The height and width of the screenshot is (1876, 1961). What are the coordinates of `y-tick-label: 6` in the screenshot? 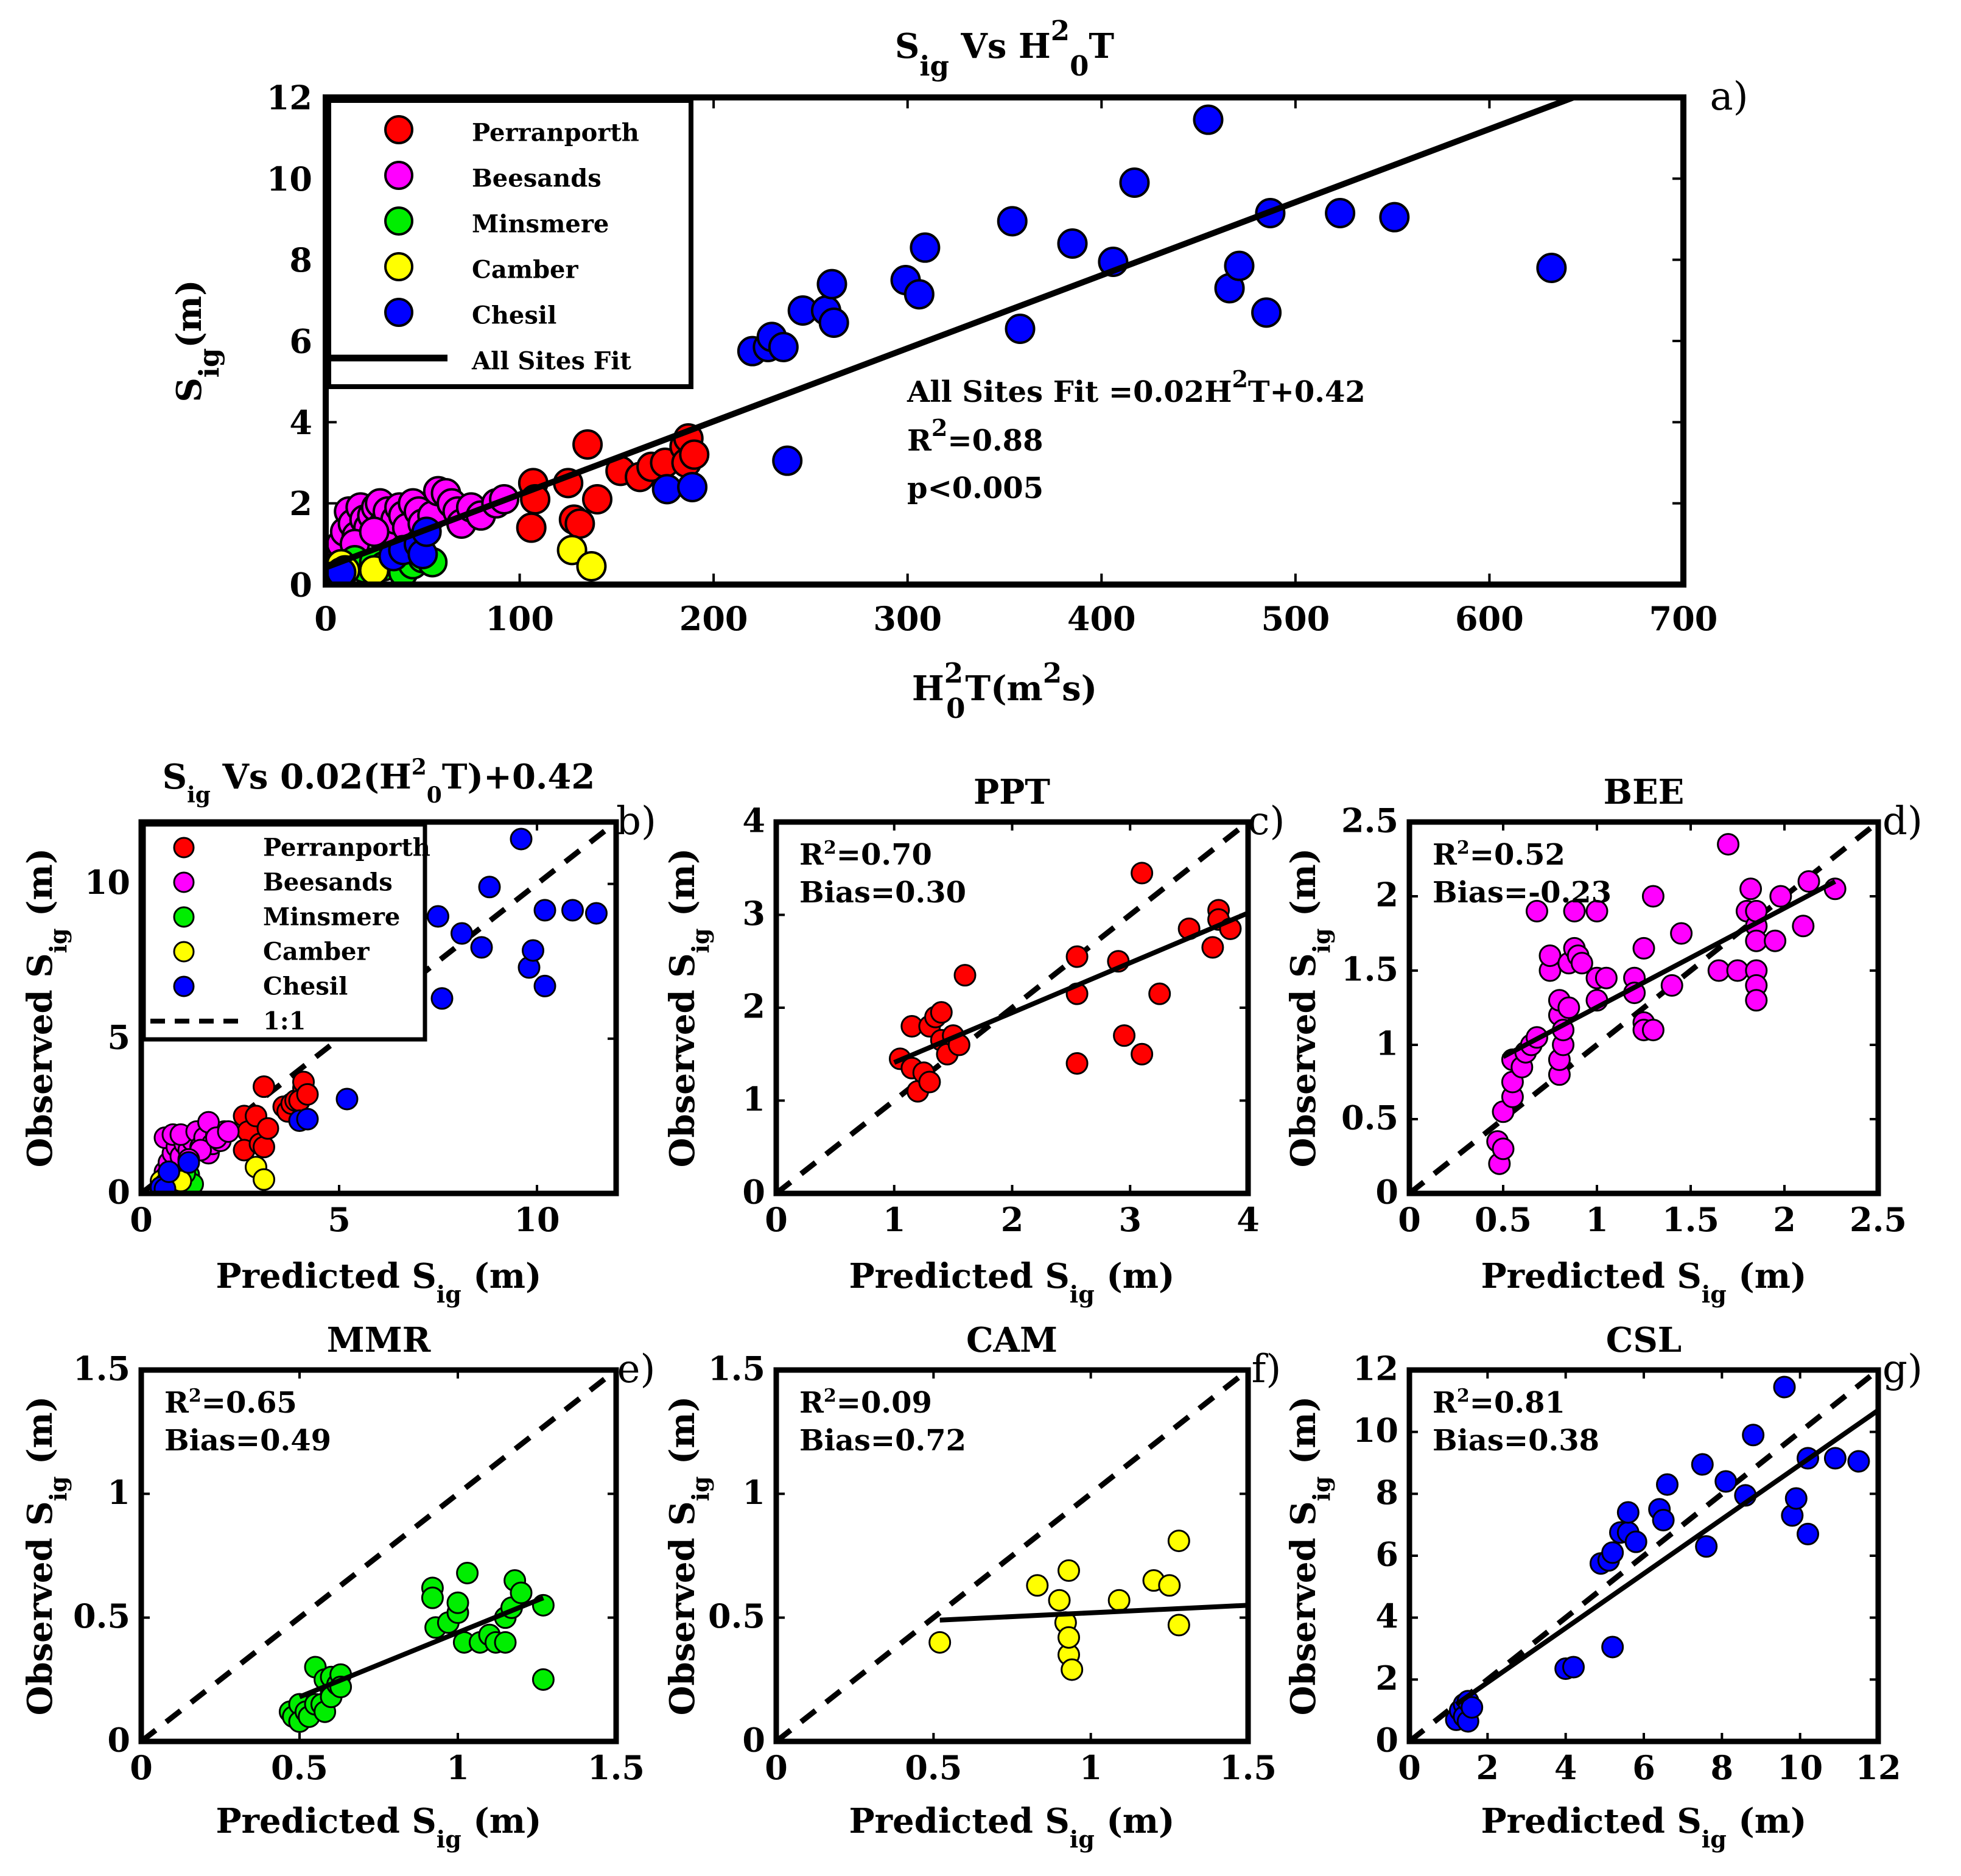 It's located at (300, 340).